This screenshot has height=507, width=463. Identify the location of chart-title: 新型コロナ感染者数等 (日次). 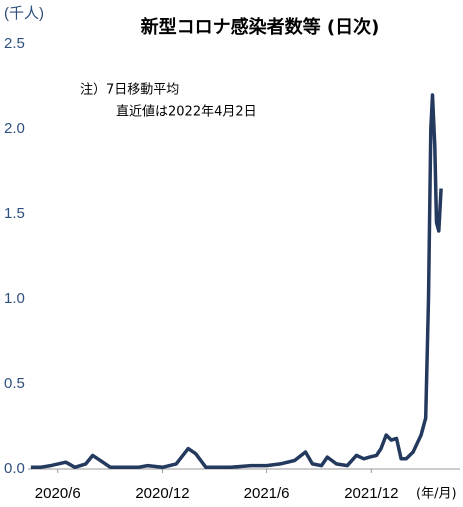
(260, 27).